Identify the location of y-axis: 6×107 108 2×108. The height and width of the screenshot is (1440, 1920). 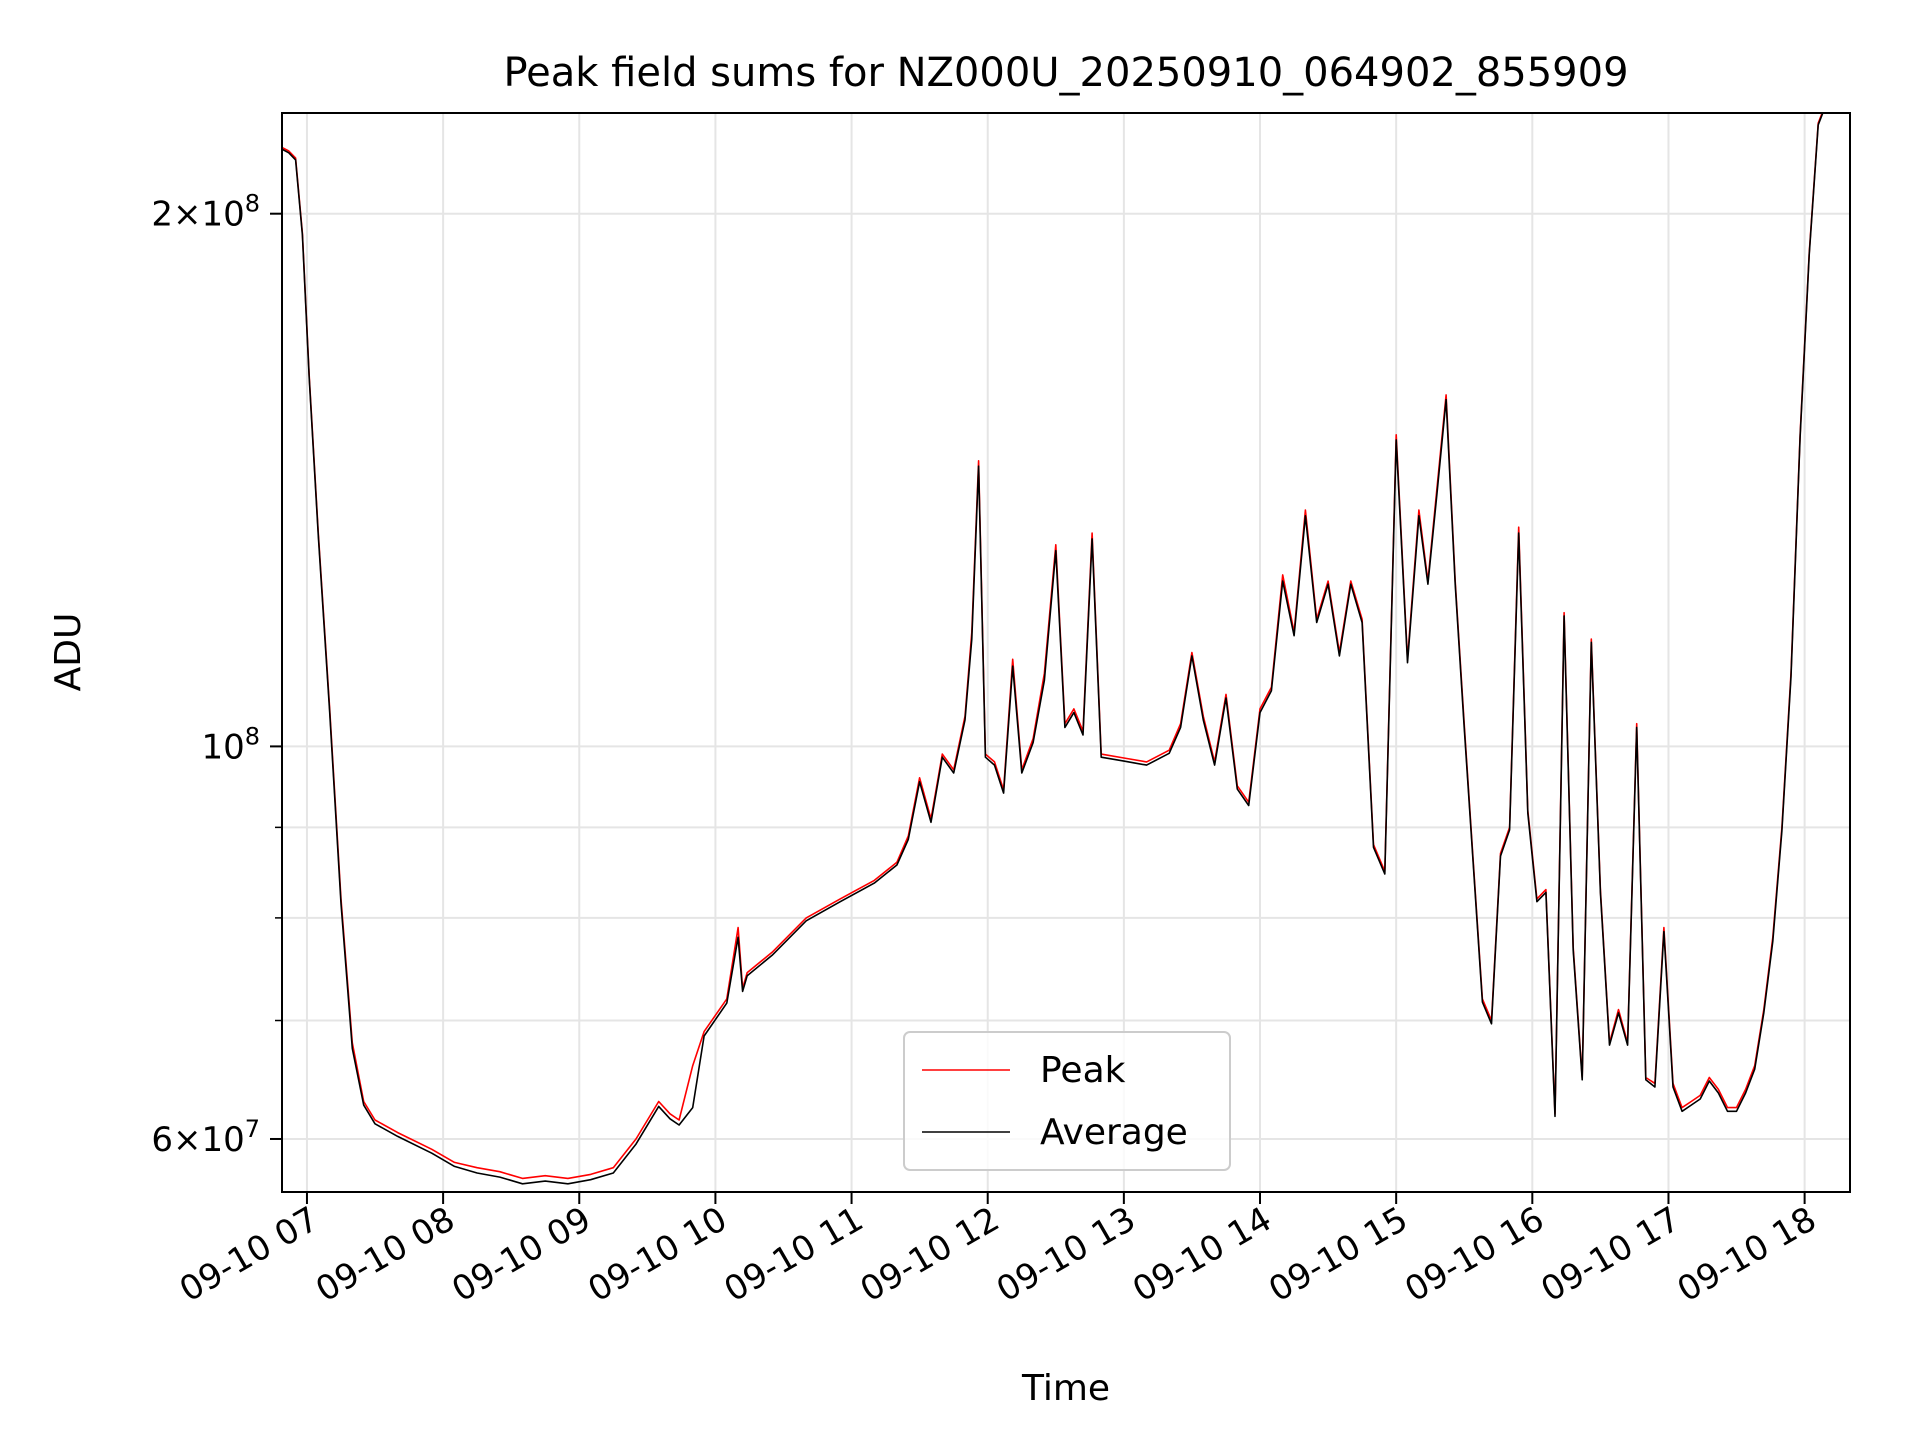
(216, 675).